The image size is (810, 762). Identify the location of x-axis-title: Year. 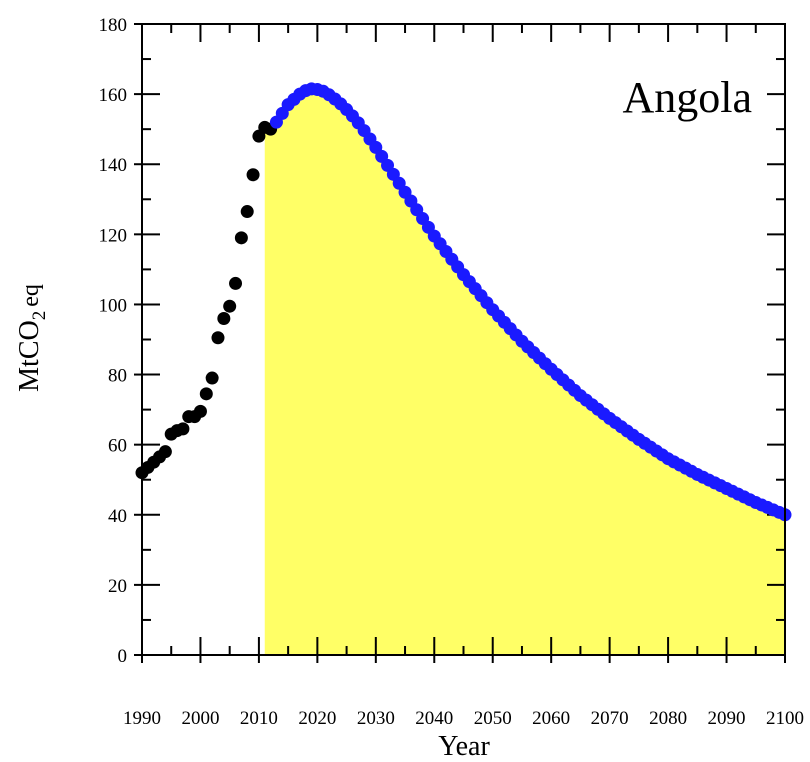
(464, 746).